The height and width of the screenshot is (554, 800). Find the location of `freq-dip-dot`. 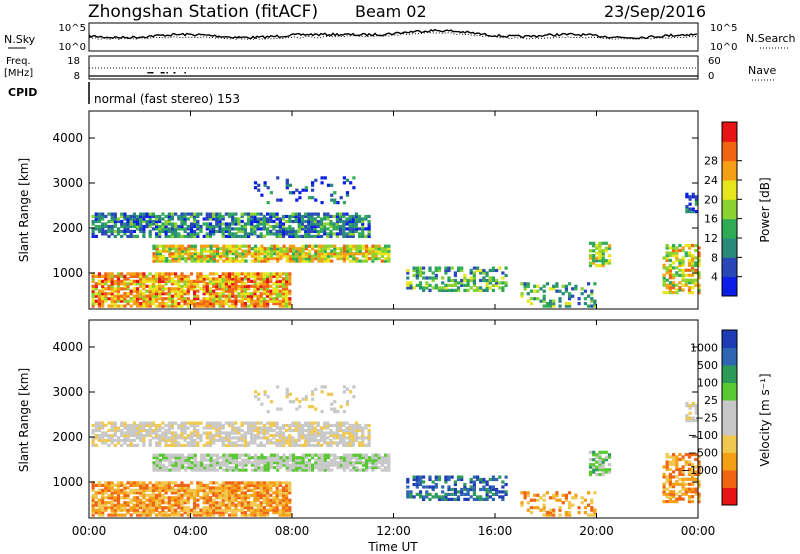

freq-dip-dot is located at coordinates (174, 73).